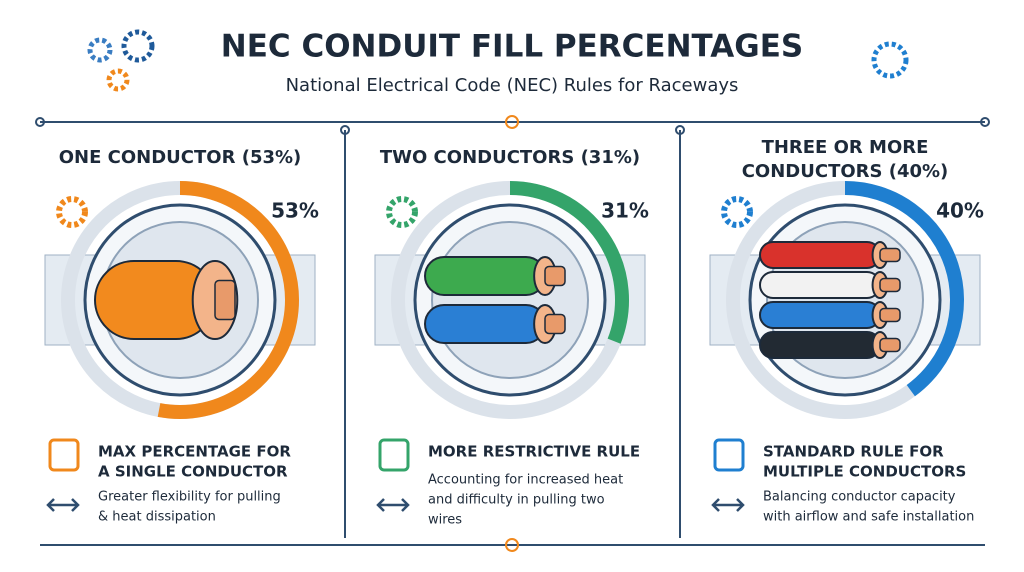 The height and width of the screenshot is (572, 1024). I want to click on percent-label: 53%, so click(295, 211).